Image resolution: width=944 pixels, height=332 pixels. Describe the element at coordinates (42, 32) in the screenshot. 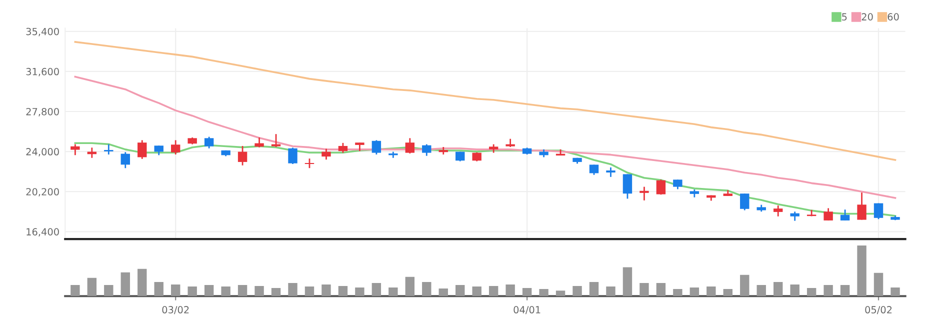

I see `y-tick-label: 35,400` at that location.